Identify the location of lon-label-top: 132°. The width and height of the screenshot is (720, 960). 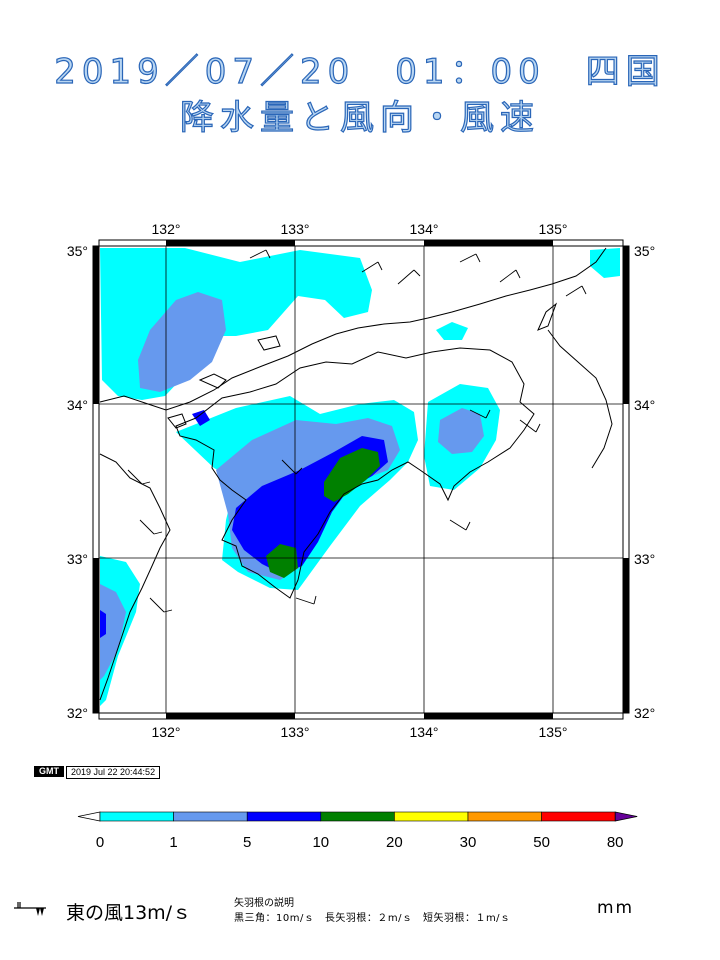
(166, 229).